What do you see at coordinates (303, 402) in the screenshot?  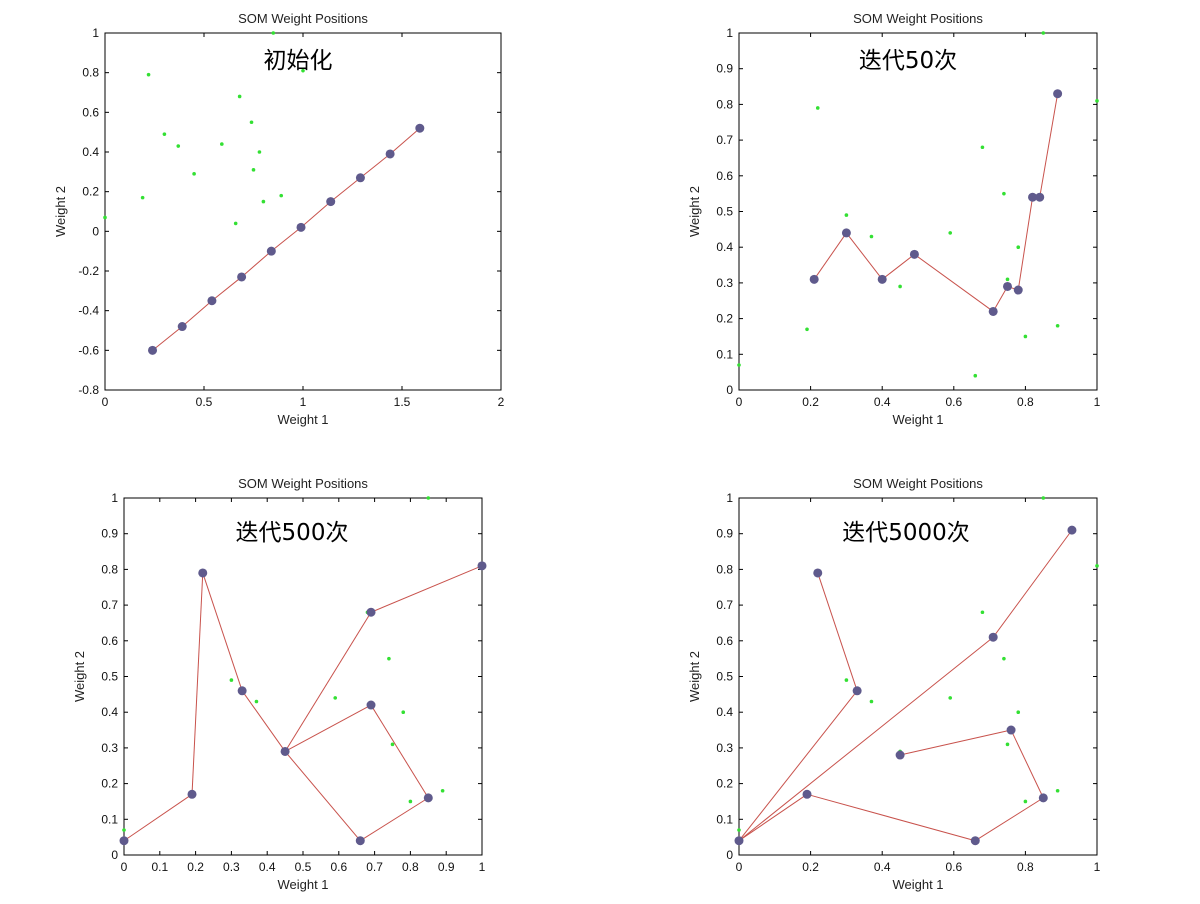 I see `x-tick-label: 1` at bounding box center [303, 402].